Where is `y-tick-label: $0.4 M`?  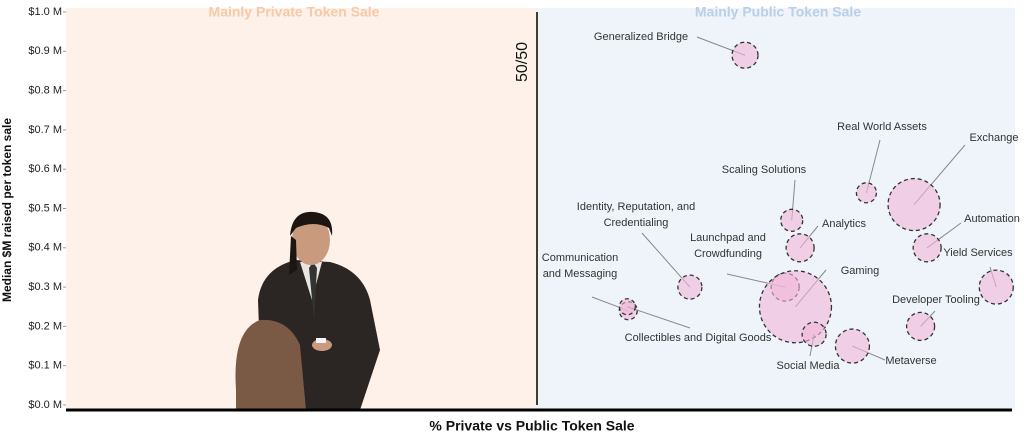 y-tick-label: $0.4 M is located at coordinates (45, 248).